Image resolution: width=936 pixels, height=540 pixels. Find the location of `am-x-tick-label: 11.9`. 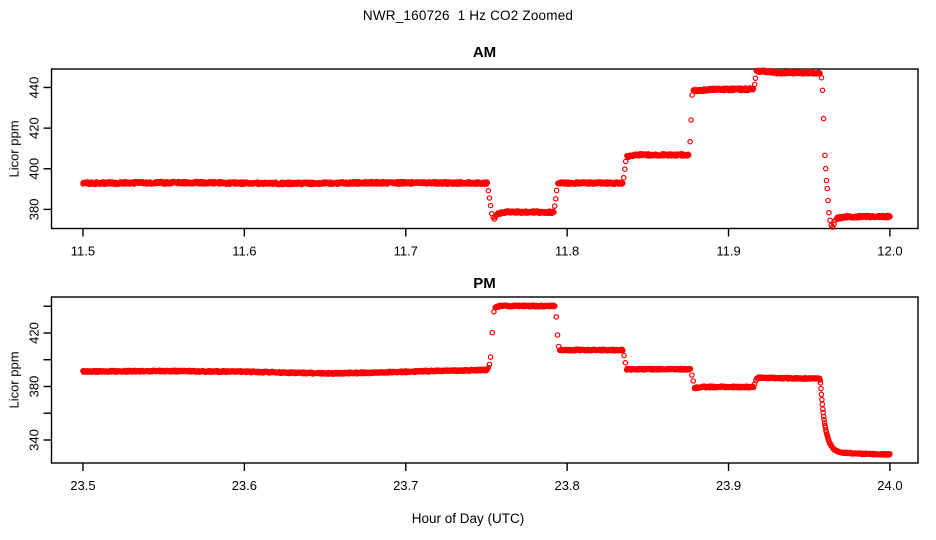

am-x-tick-label: 11.9 is located at coordinates (728, 251).